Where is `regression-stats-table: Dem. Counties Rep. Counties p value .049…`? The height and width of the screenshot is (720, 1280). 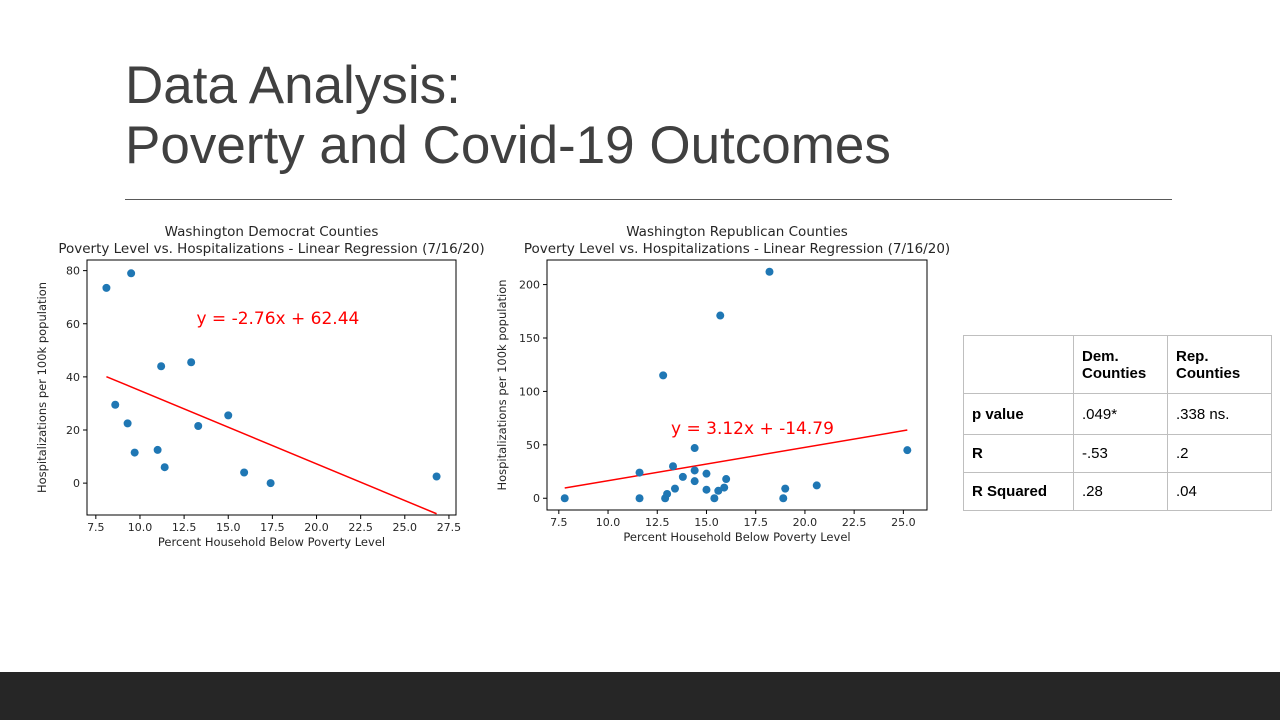 regression-stats-table: Dem. Counties Rep. Counties p value .049… is located at coordinates (1117, 423).